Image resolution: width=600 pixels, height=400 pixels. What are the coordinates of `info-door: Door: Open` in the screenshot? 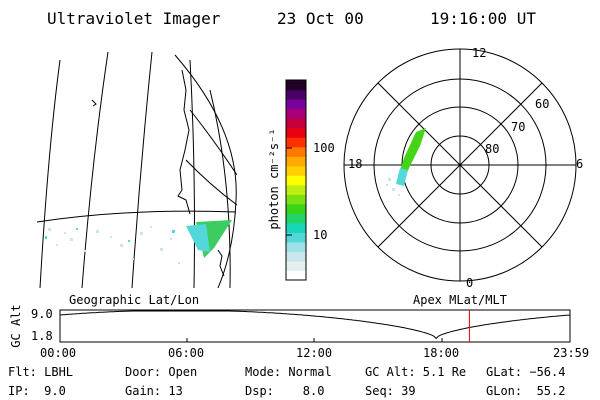 It's located at (161, 372).